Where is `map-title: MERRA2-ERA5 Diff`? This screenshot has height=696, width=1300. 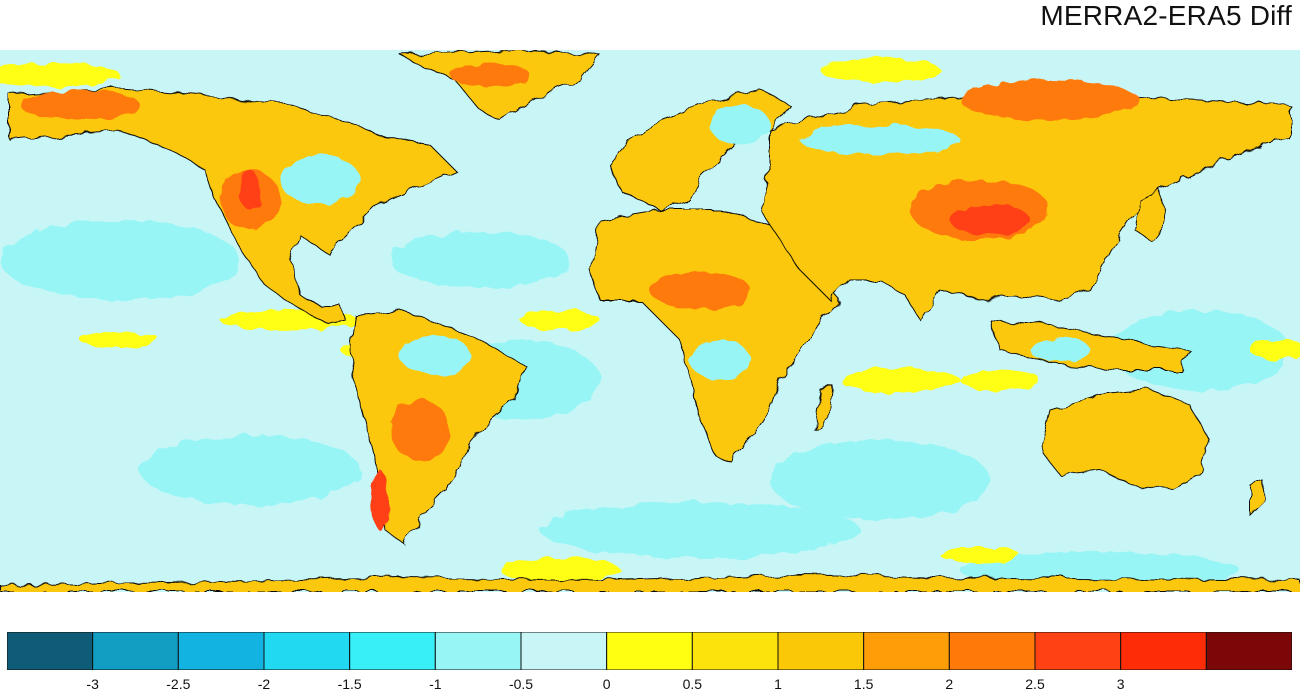 map-title: MERRA2-ERA5 Diff is located at coordinates (1166, 15).